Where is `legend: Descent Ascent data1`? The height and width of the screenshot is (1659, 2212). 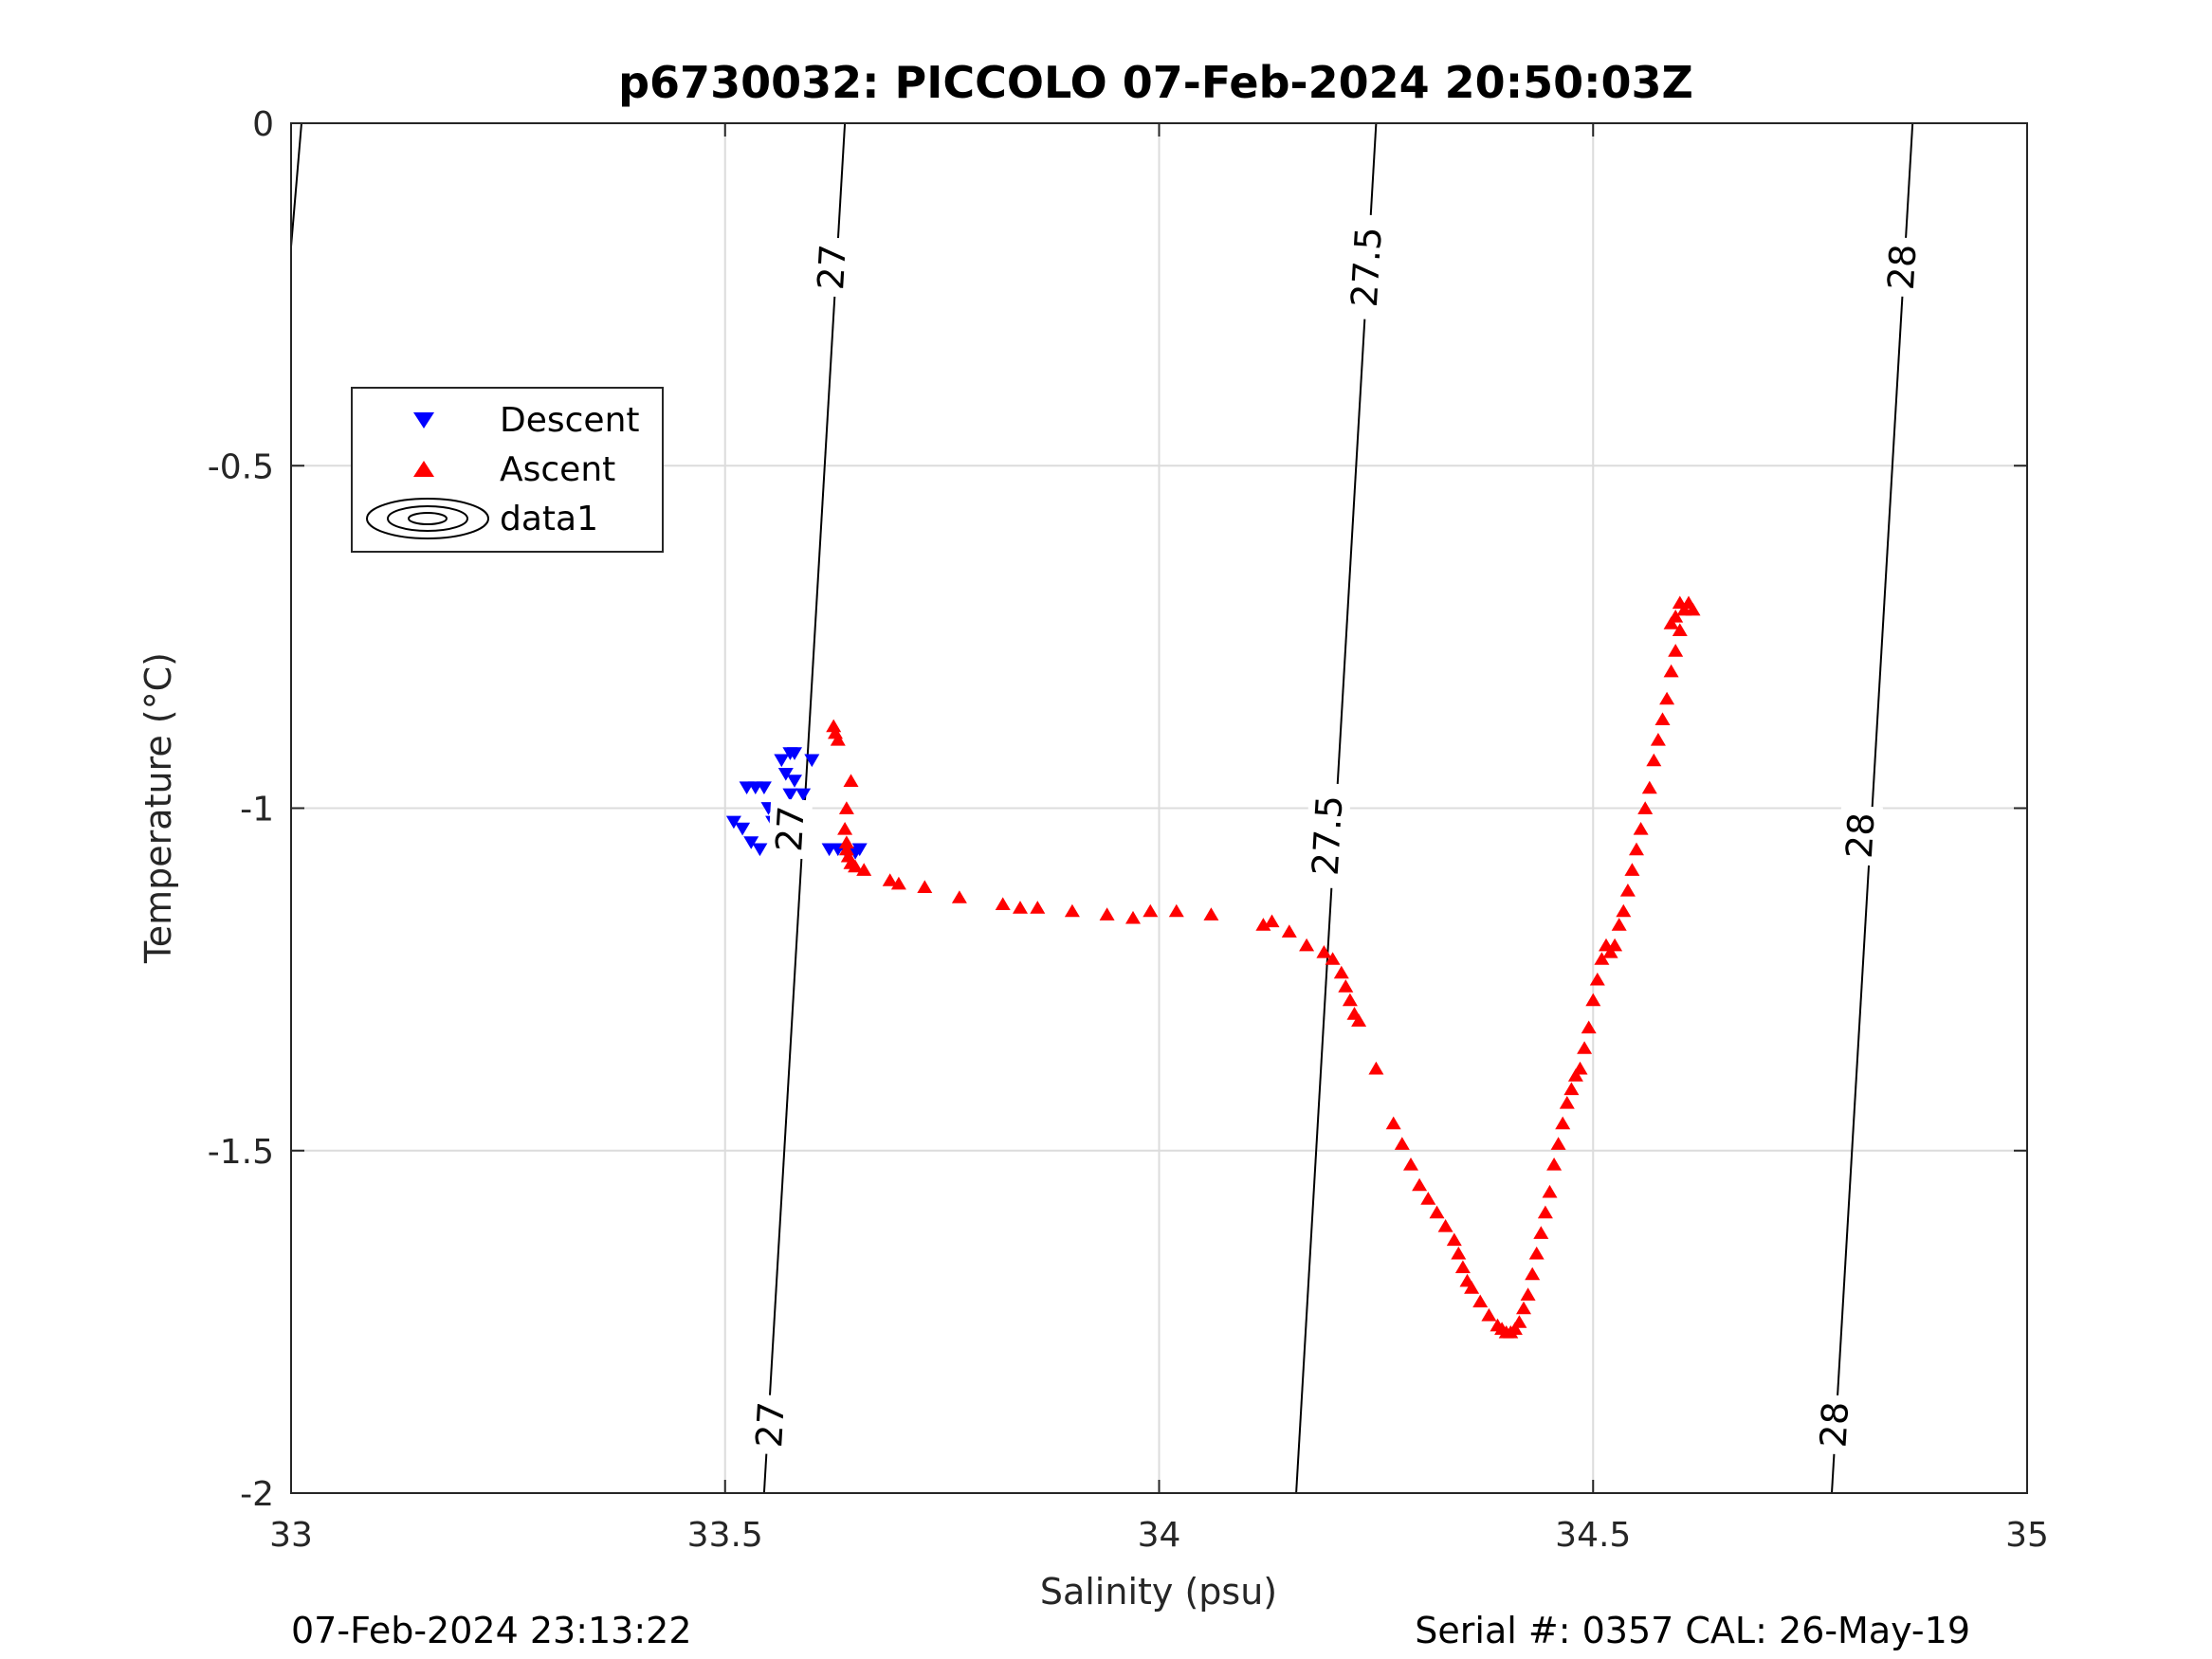
legend: Descent Ascent data1 is located at coordinates (507, 470).